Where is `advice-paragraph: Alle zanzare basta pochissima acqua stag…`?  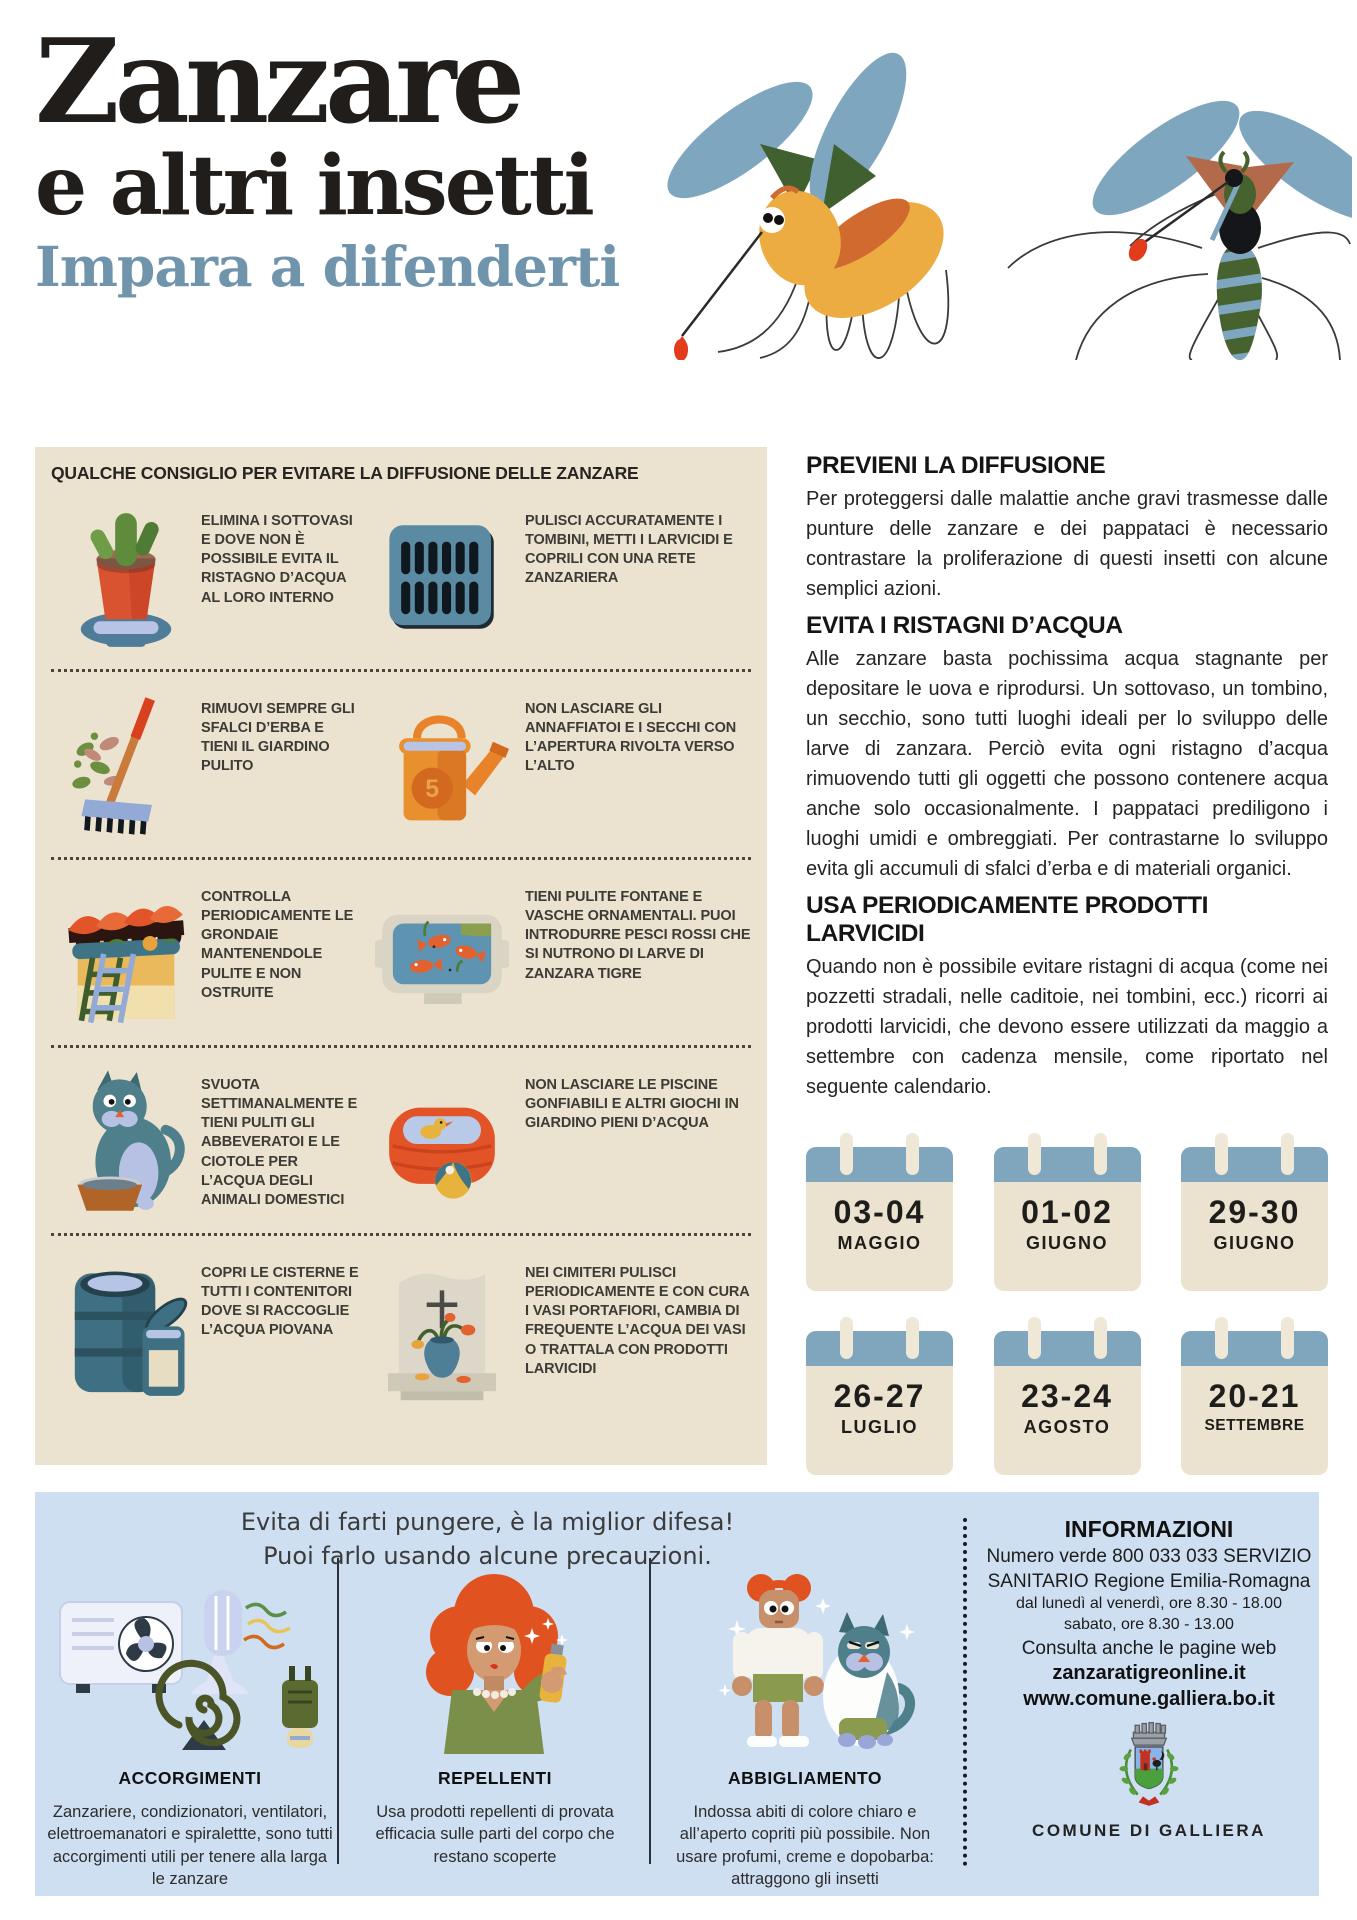
advice-paragraph: Alle zanzare basta pochissima acqua stag… is located at coordinates (1067, 764).